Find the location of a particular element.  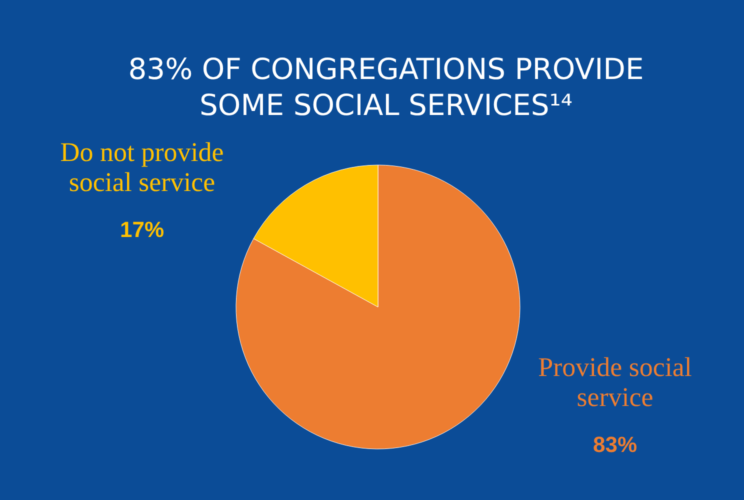

chart-title: 83% OF CONGREGATIONS PROVIDE SOME SOCIAL SERVICES¹⁴ is located at coordinates (386, 87).